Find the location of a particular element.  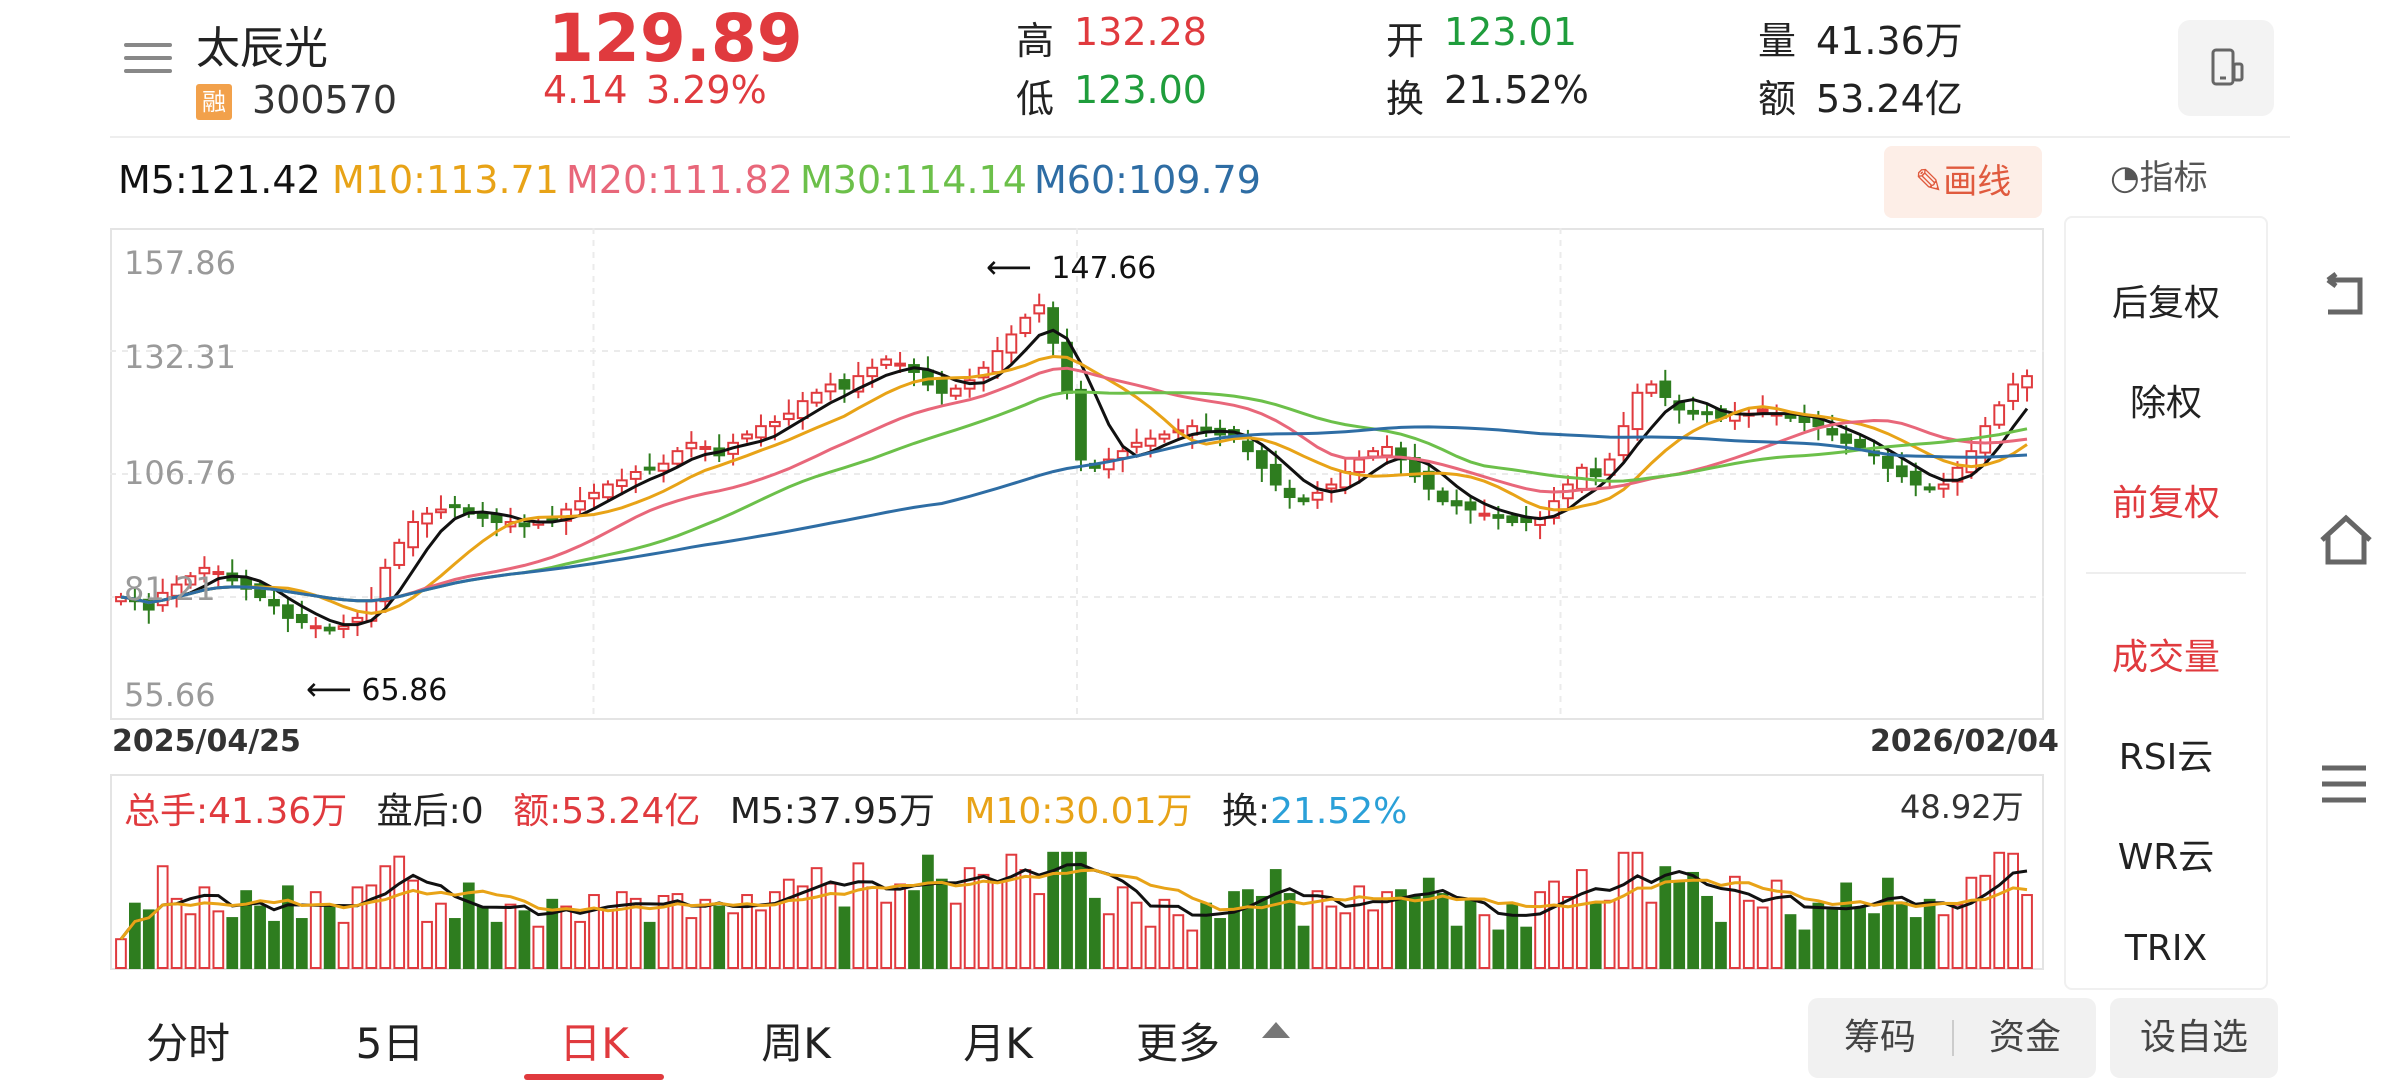

home-icon is located at coordinates (2346, 546).